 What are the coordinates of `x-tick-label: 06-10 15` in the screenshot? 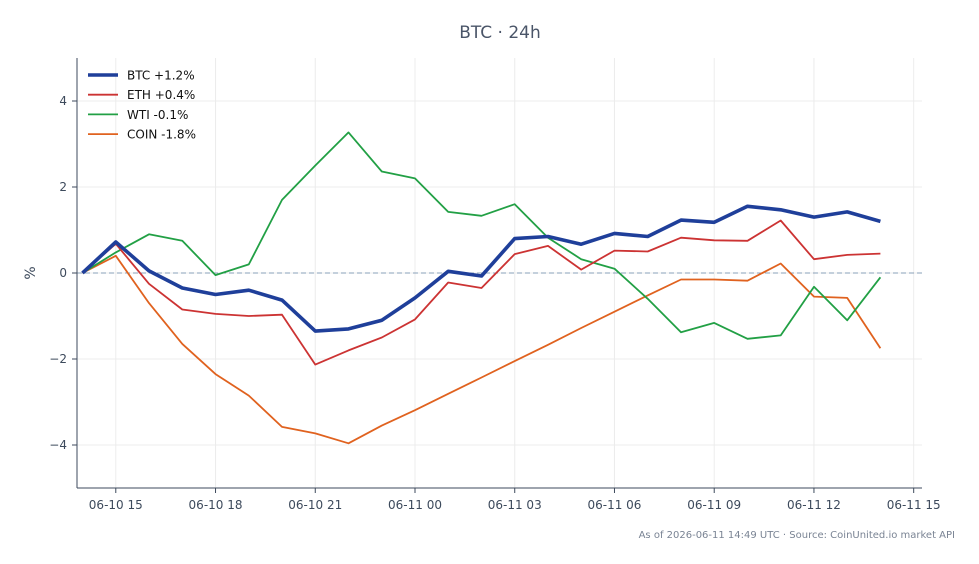 It's located at (116, 505).